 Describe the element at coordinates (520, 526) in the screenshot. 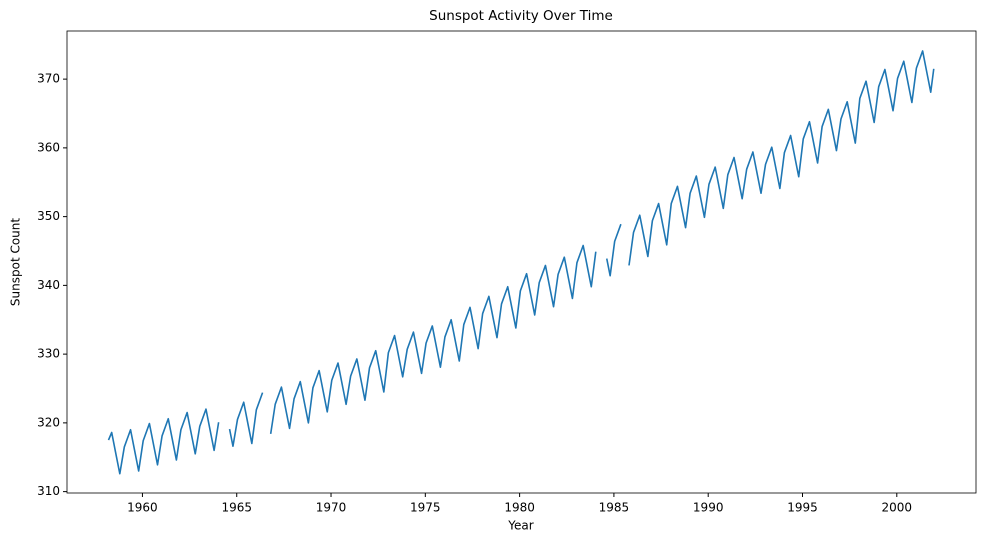

I see `x-axis-label: Year` at that location.